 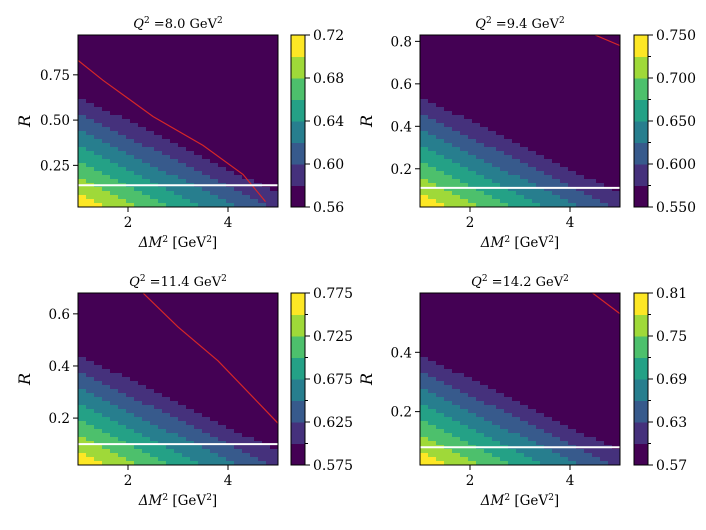 What do you see at coordinates (676, 208) in the screenshot?
I see `colorbar-tick-label: 0.550` at bounding box center [676, 208].